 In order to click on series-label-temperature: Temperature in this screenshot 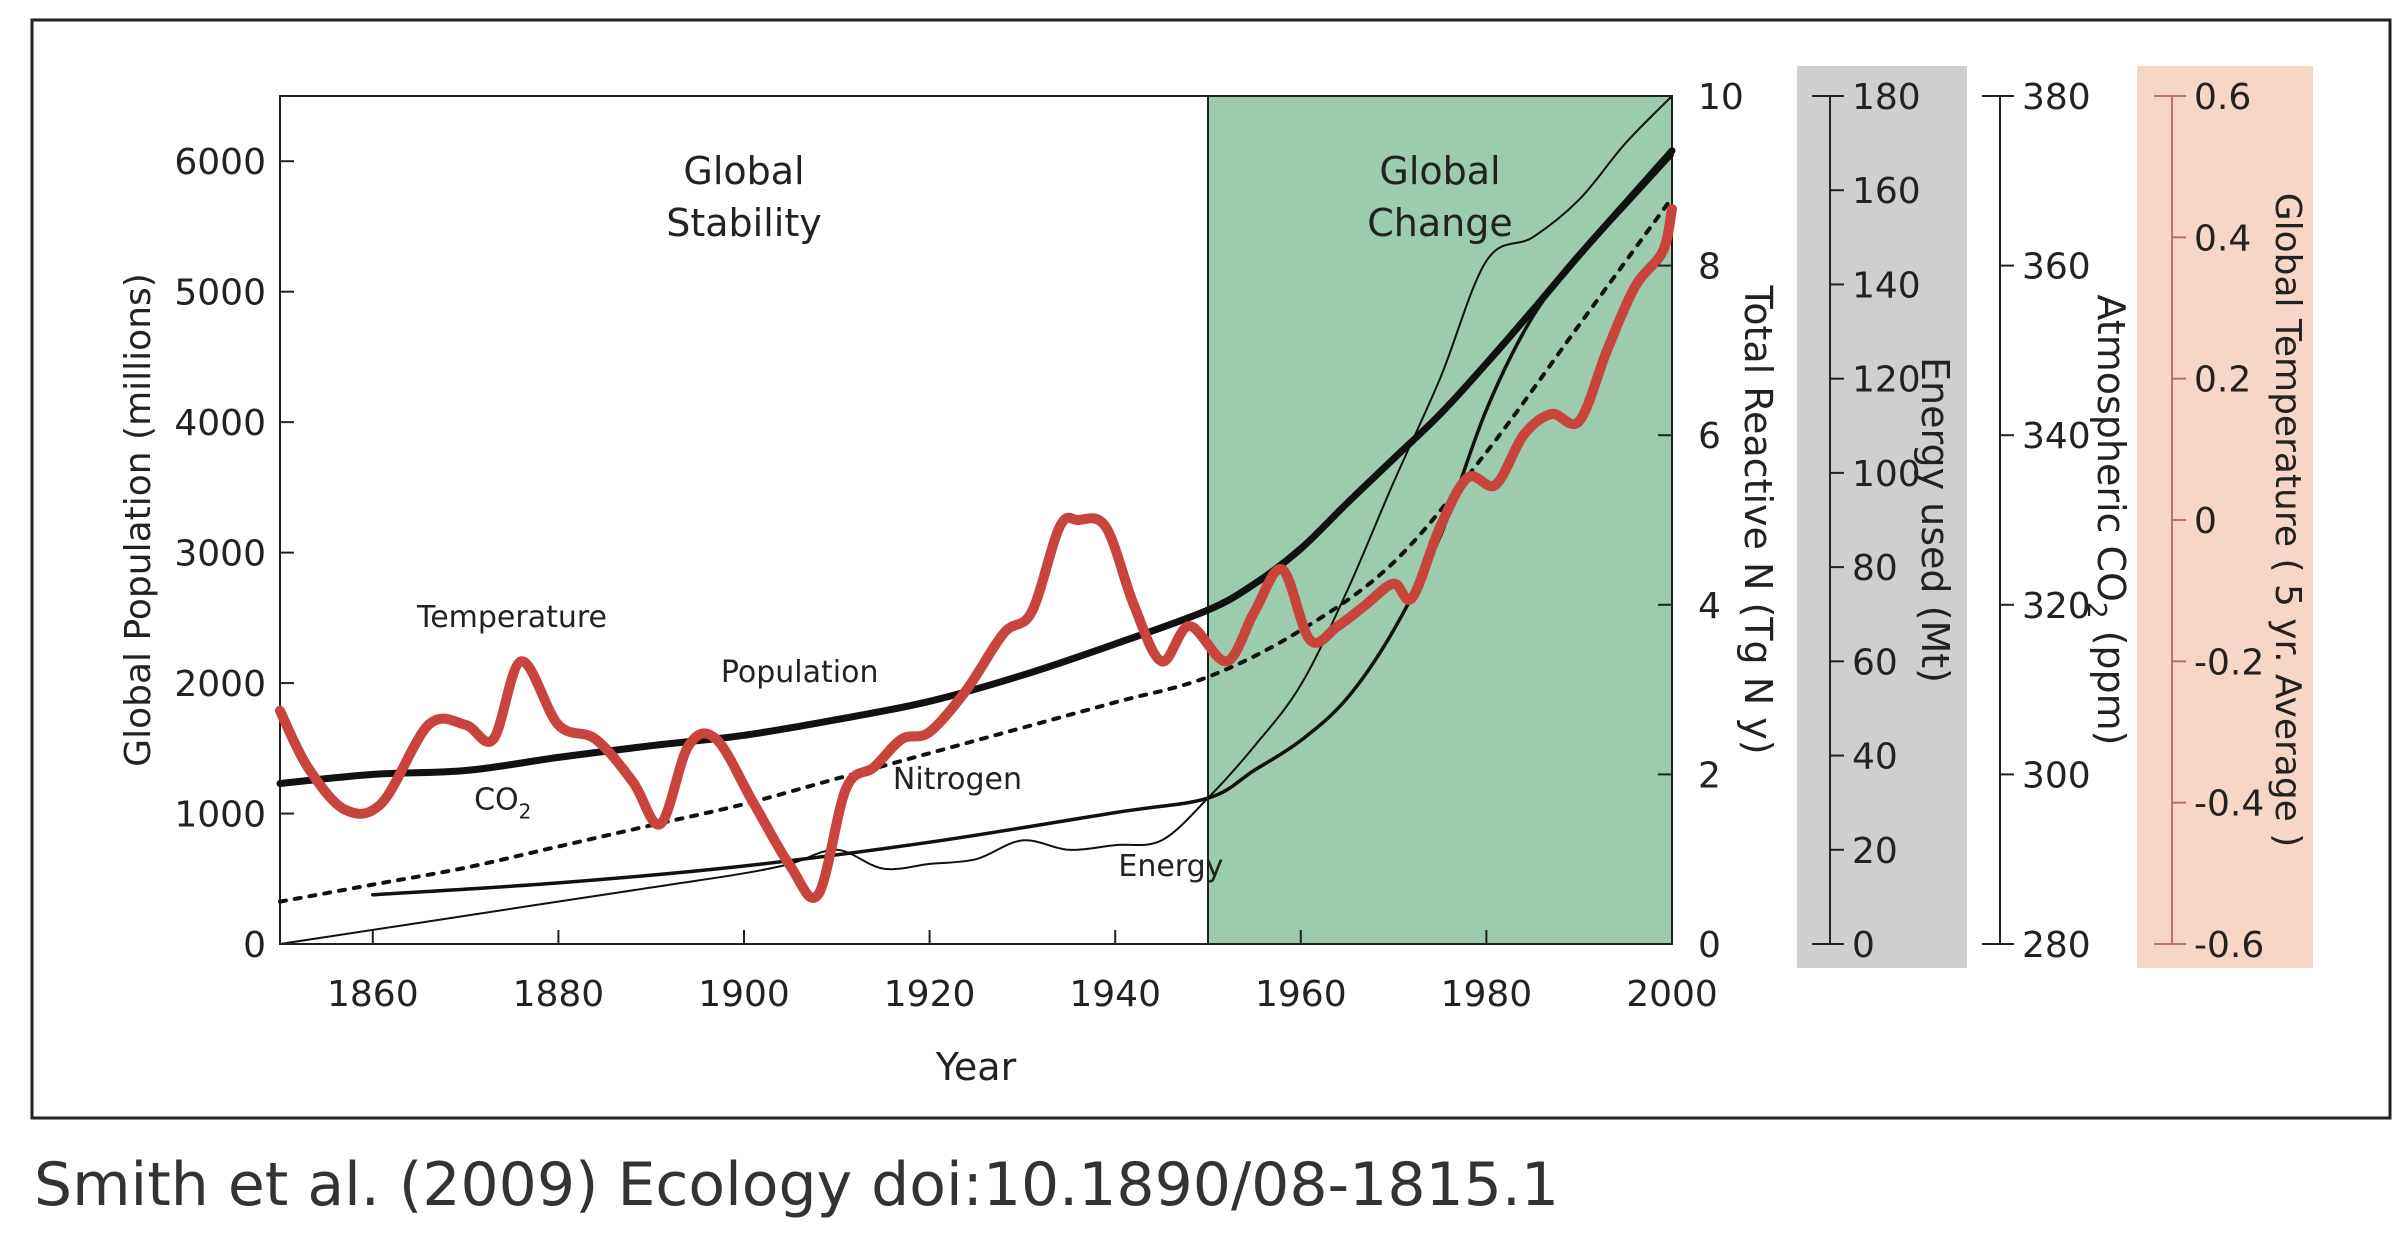, I will do `click(511, 617)`.